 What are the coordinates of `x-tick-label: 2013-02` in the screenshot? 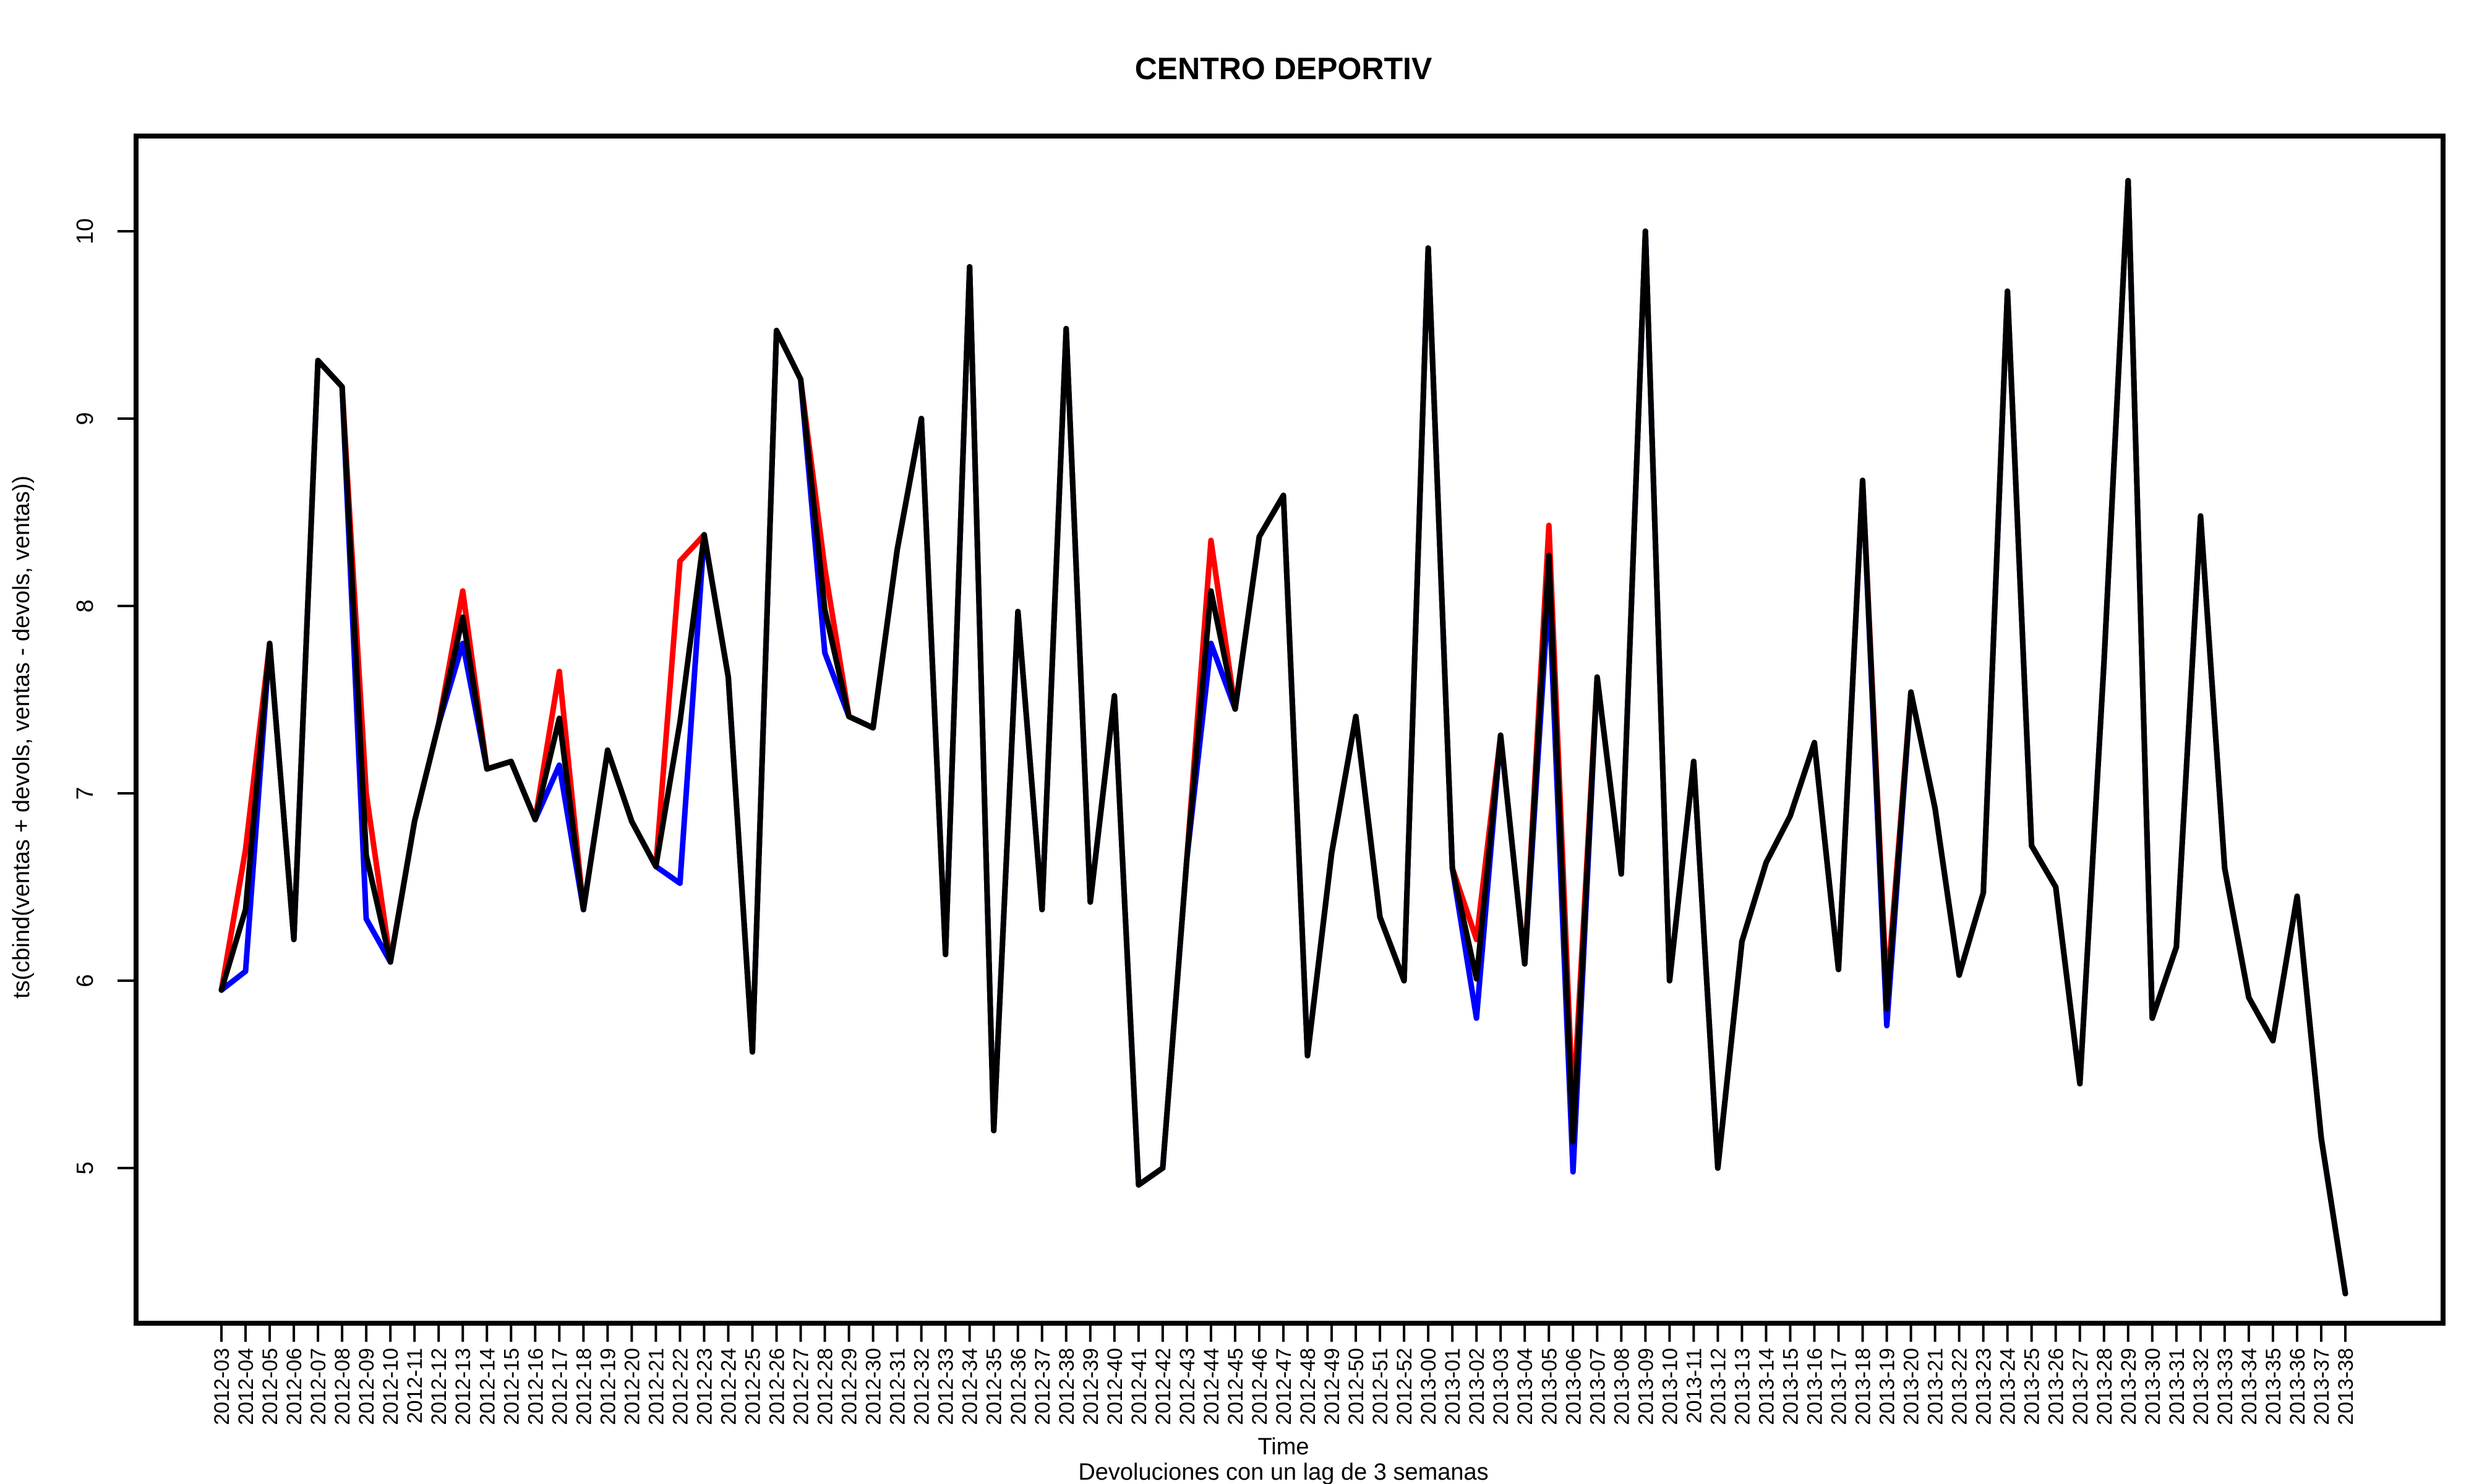 It's located at (1477, 1386).